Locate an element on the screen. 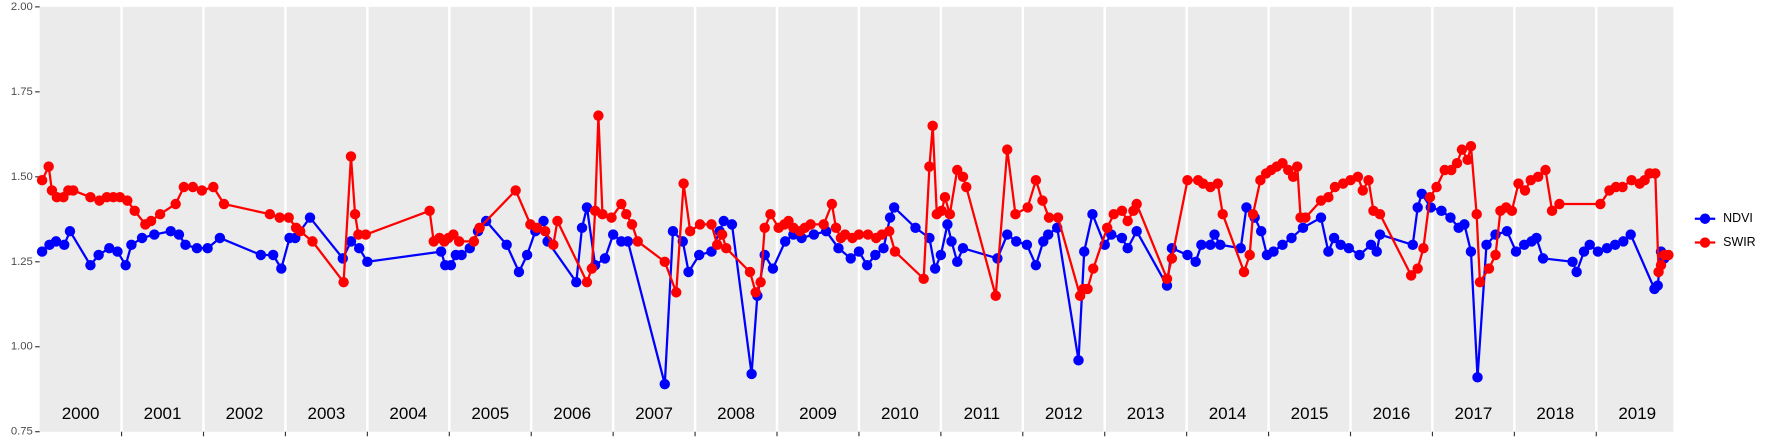  year-label: 2008 is located at coordinates (736, 413).